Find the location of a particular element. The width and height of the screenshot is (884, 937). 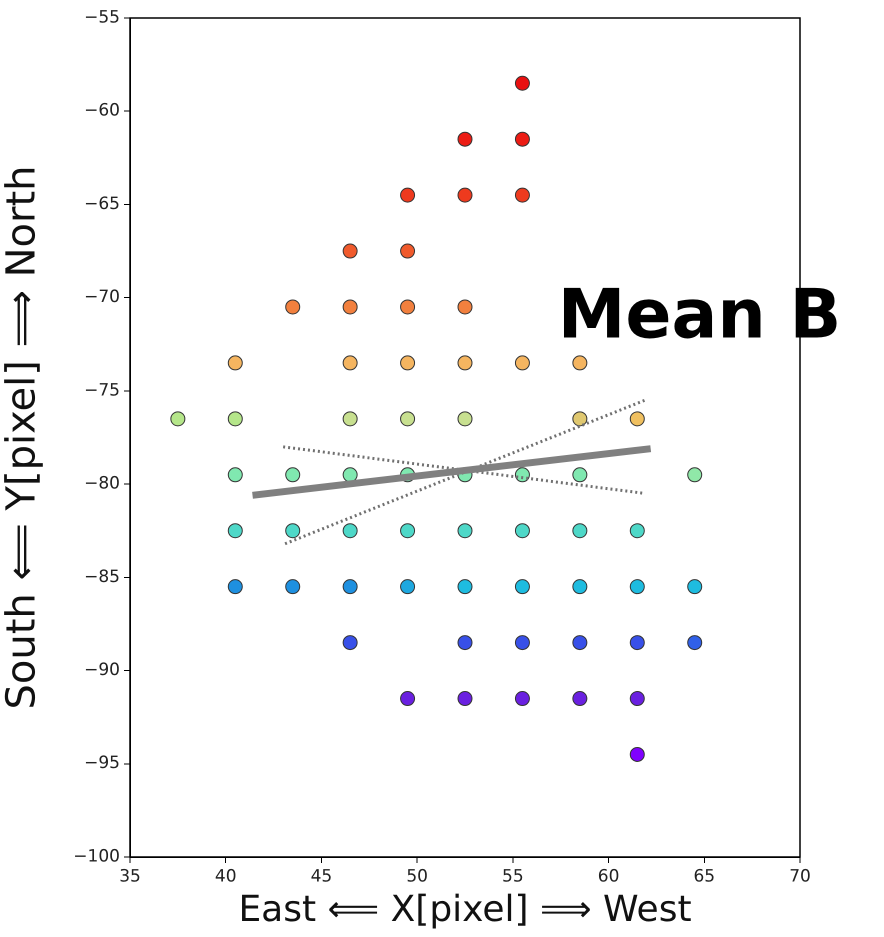

x-tick-label: 55 is located at coordinates (513, 876).